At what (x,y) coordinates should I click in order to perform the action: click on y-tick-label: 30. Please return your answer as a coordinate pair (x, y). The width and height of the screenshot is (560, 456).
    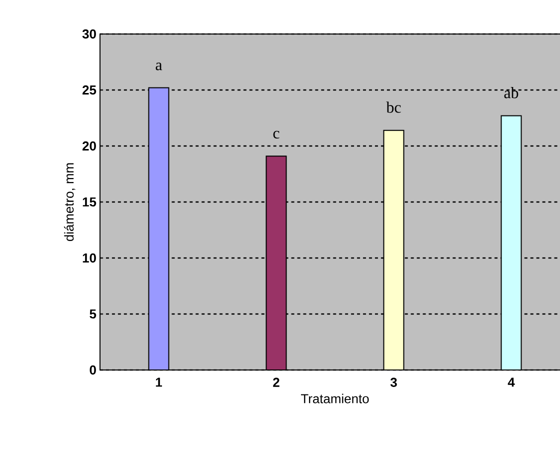
    Looking at the image, I should click on (89, 34).